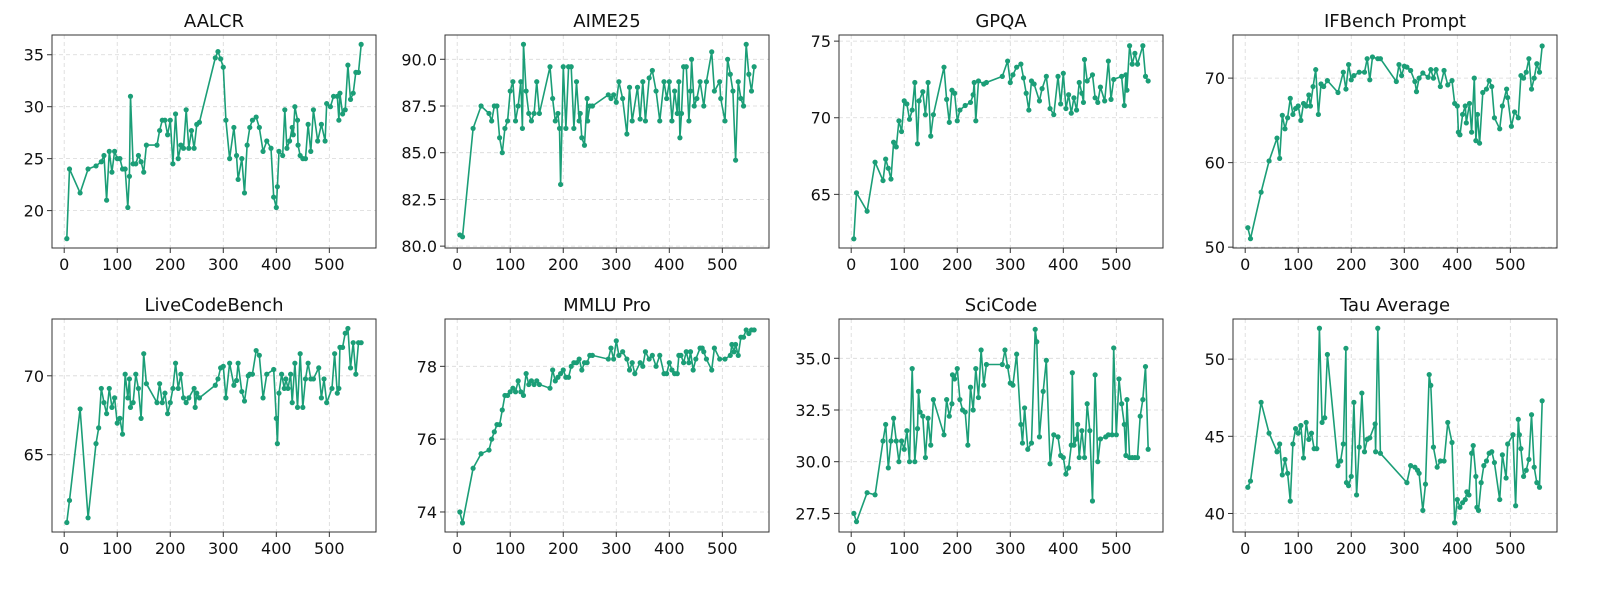 The image size is (1601, 595). I want to click on y-tick-label: 70, so click(34, 376).